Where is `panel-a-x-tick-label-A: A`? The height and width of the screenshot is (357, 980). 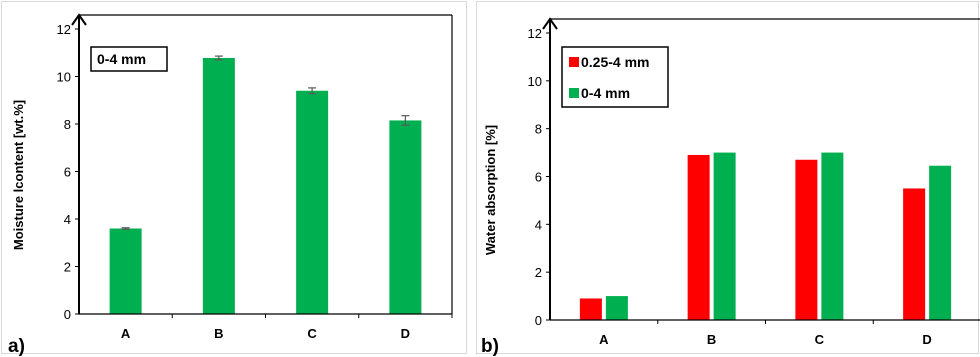 panel-a-x-tick-label-A: A is located at coordinates (126, 333).